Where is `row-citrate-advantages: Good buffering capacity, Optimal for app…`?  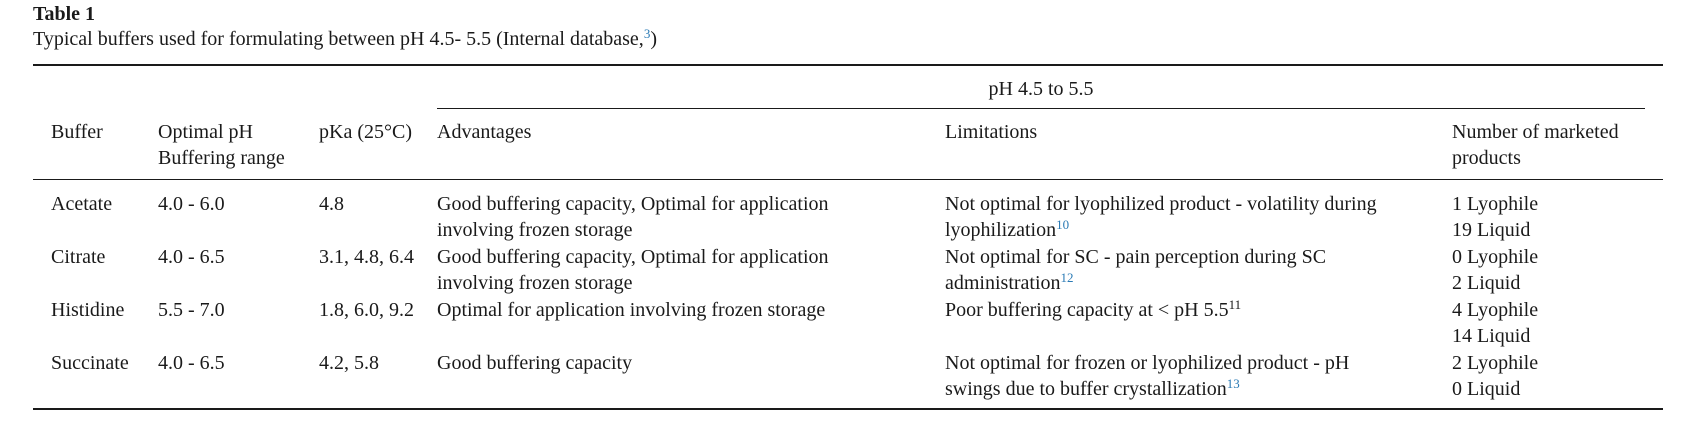 row-citrate-advantages: Good buffering capacity, Optimal for app… is located at coordinates (633, 270).